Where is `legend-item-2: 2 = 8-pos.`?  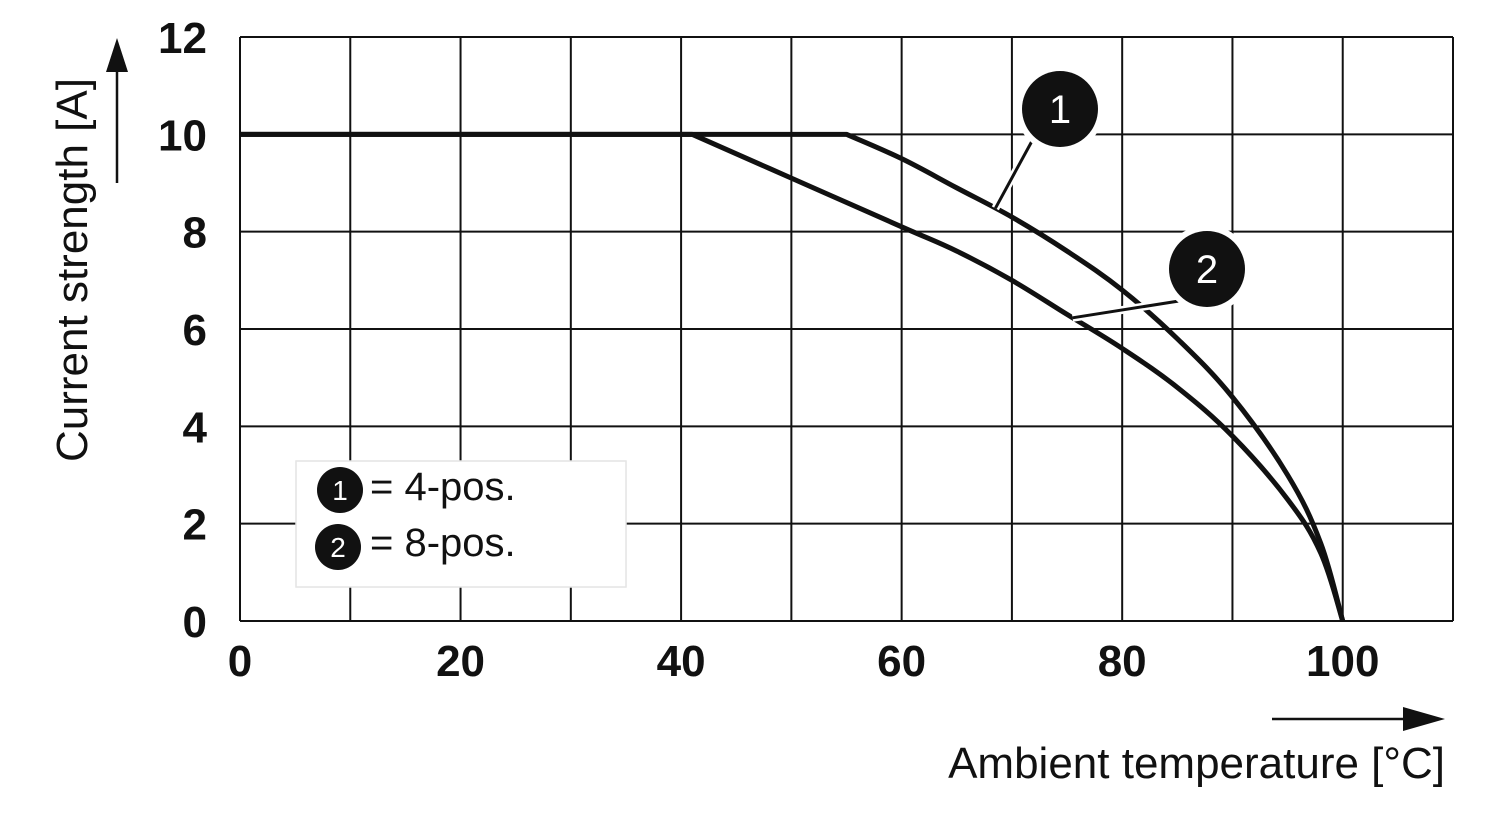 legend-item-2: 2 = 8-pos. is located at coordinates (415, 545).